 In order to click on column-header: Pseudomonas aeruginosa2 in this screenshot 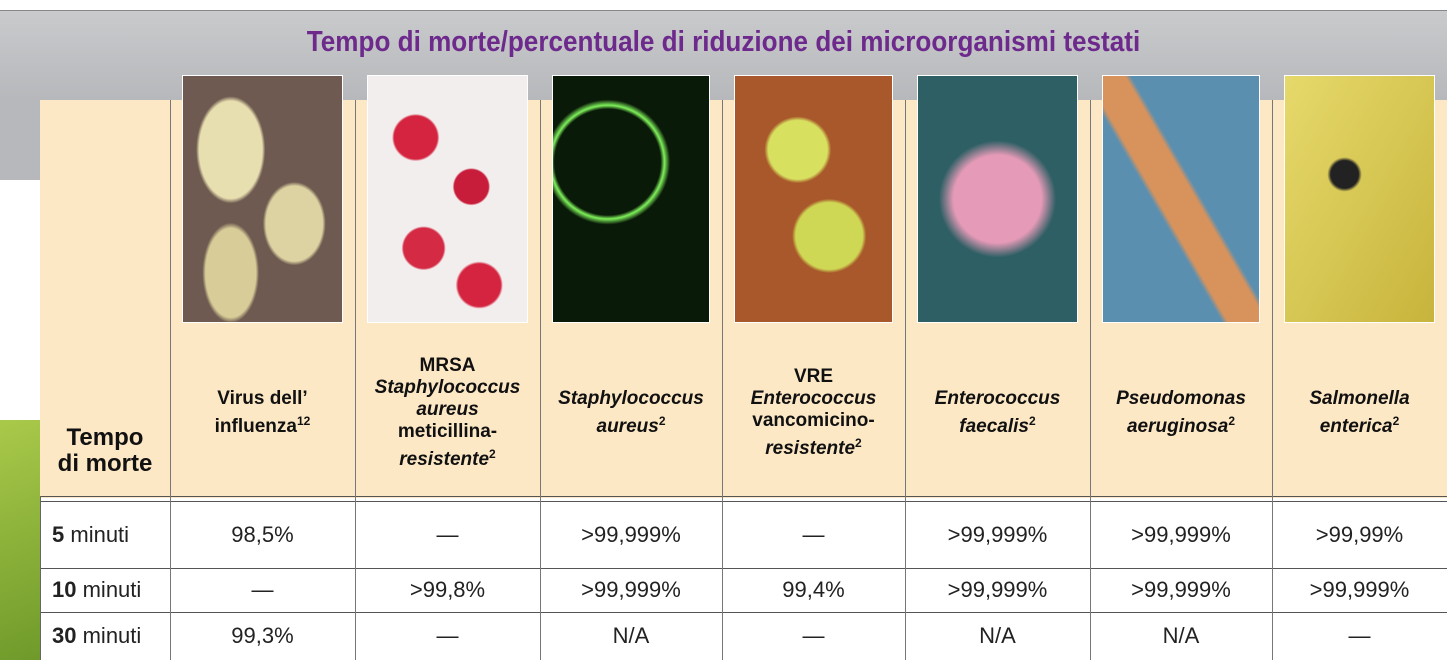, I will do `click(1181, 412)`.